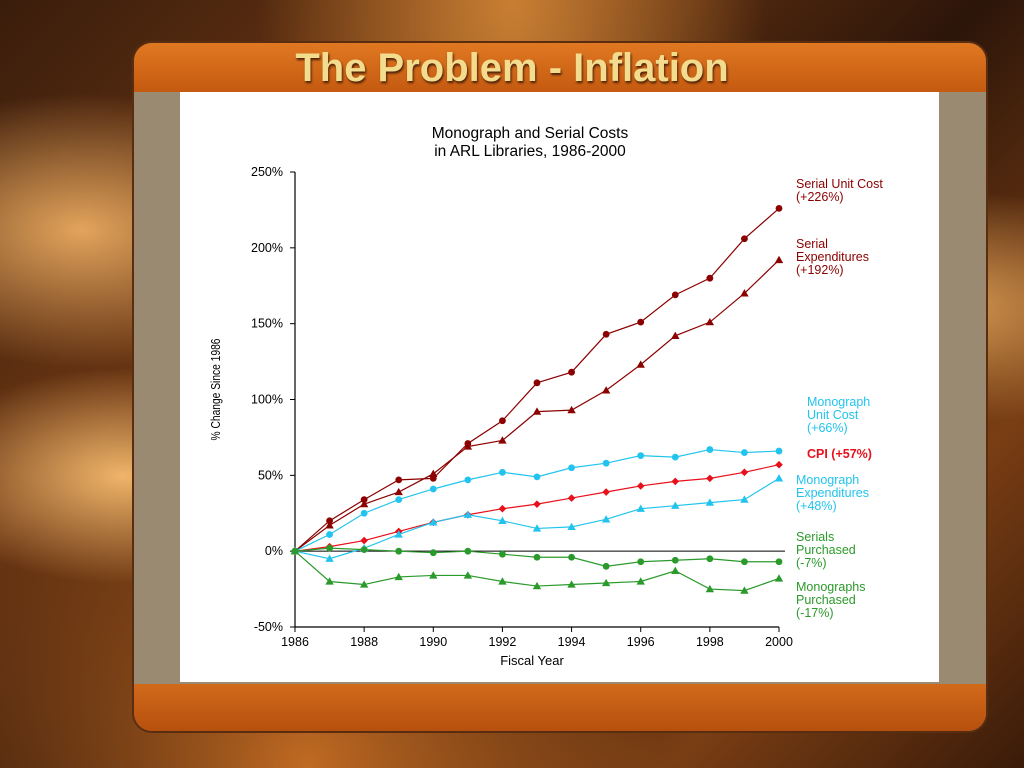  Describe the element at coordinates (274, 551) in the screenshot. I see `y-tick-label: 0%` at that location.